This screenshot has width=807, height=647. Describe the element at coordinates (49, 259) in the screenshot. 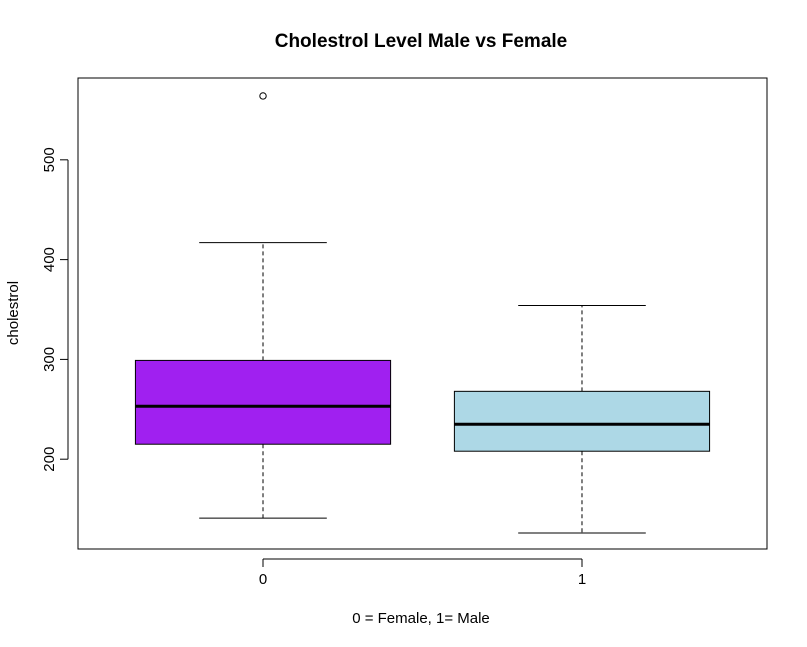

I see `y-tick-label: 400` at that location.